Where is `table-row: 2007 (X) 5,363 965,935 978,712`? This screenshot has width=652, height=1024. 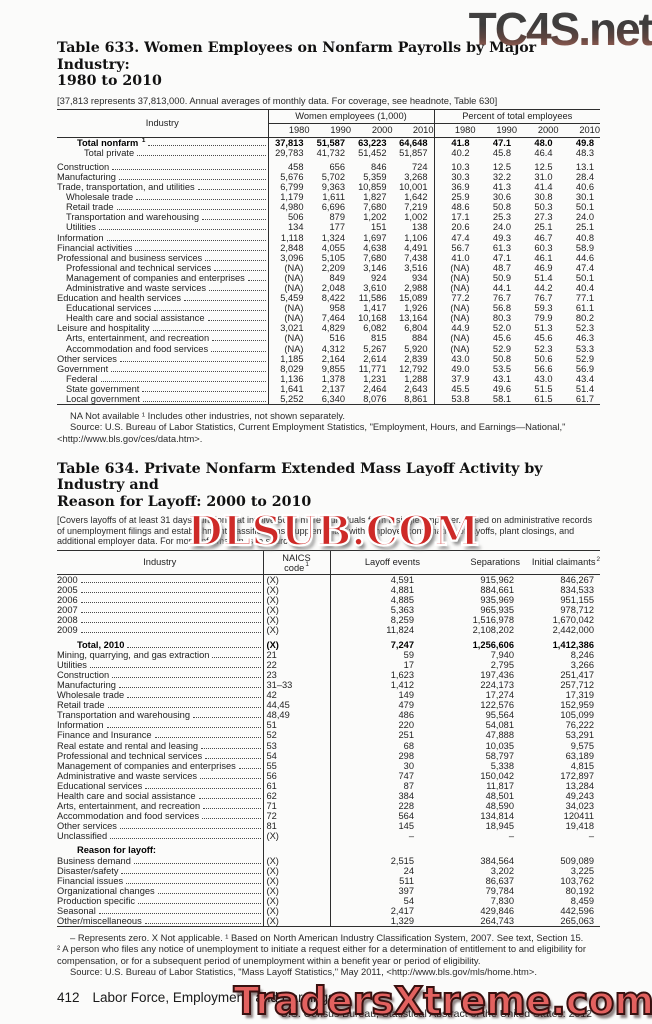
table-row: 2007 (X) 5,363 965,935 978,712 is located at coordinates (328, 610).